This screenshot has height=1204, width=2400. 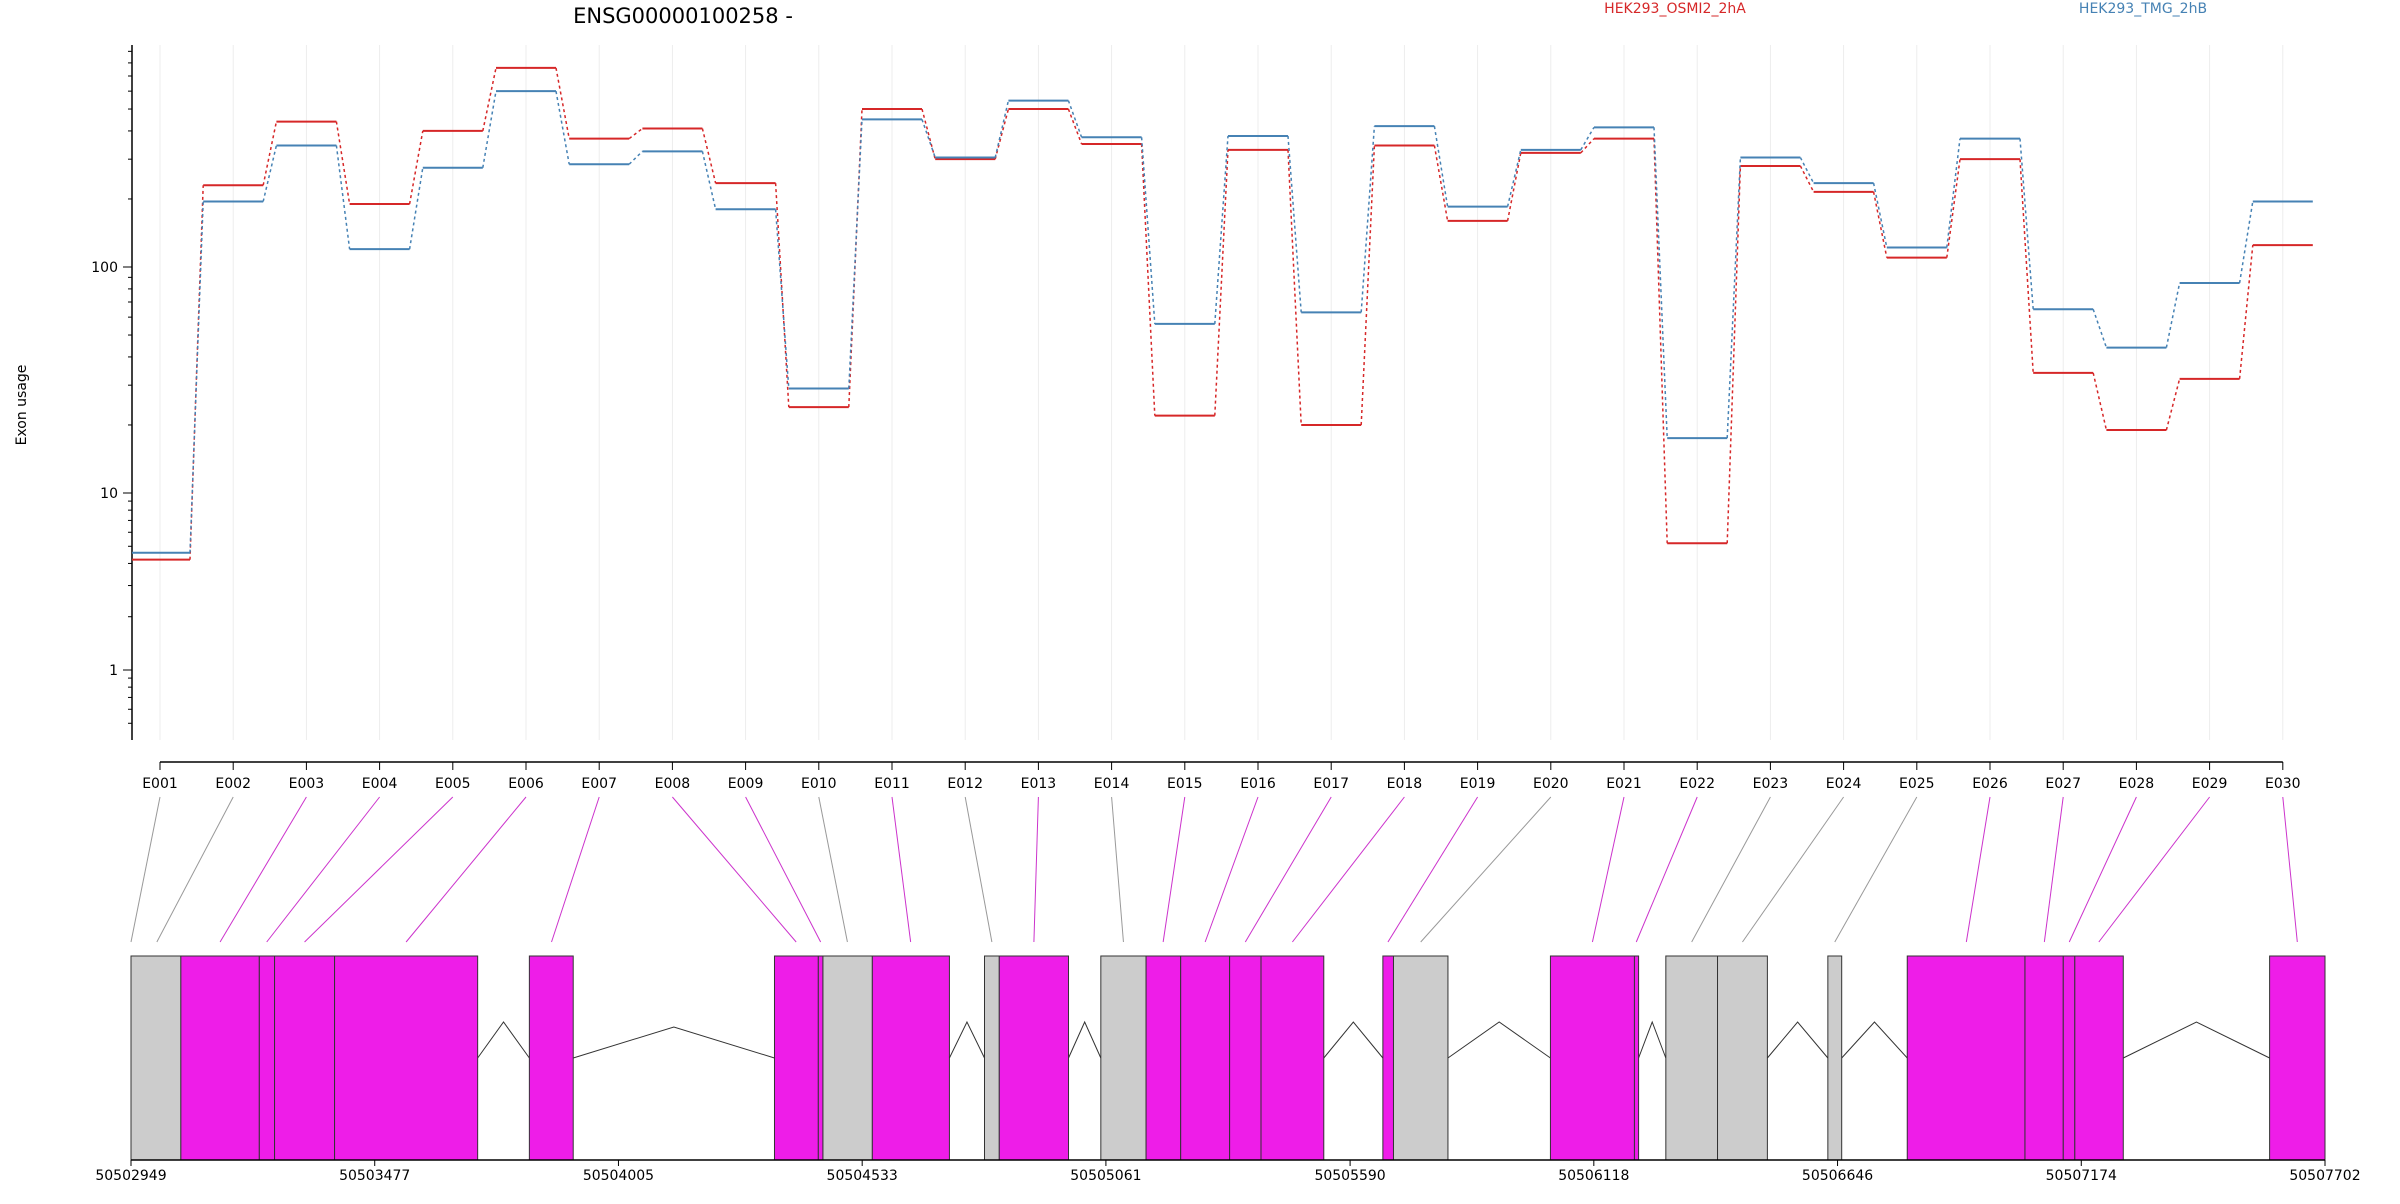 What do you see at coordinates (1112, 784) in the screenshot?
I see `x-tick-label: E014` at bounding box center [1112, 784].